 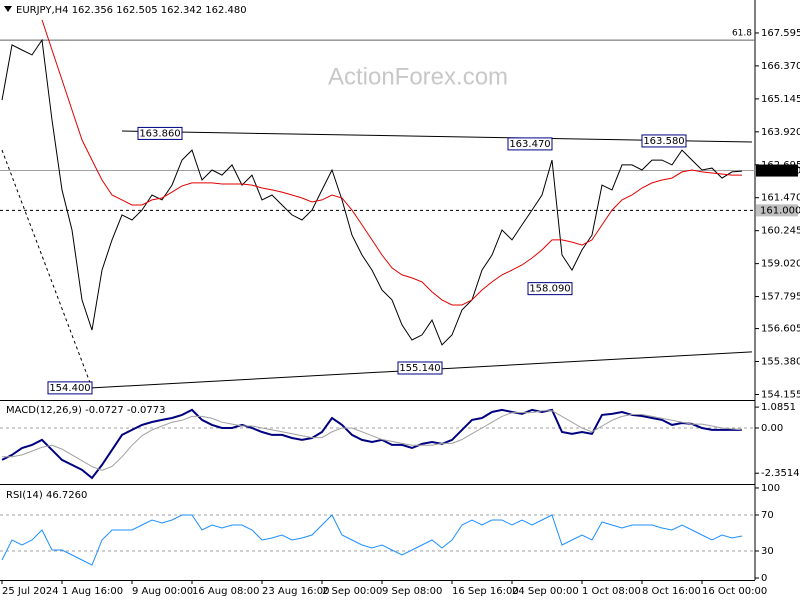 What do you see at coordinates (780, 473) in the screenshot?
I see `y-tick-label: -2.3514` at bounding box center [780, 473].